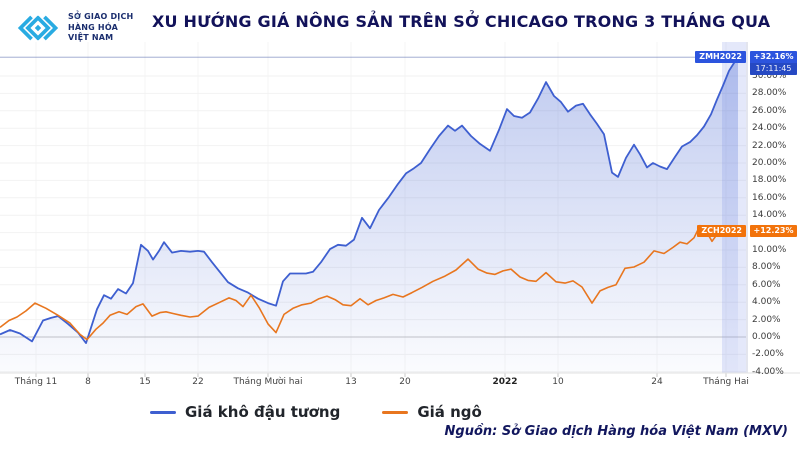  What do you see at coordinates (198, 382) in the screenshot?
I see `x-axis-tick-label: 22` at bounding box center [198, 382].